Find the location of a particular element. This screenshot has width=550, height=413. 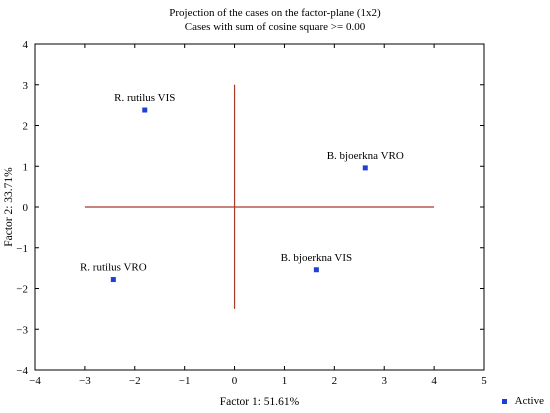

x-tick-label: 2 is located at coordinates (335, 381).